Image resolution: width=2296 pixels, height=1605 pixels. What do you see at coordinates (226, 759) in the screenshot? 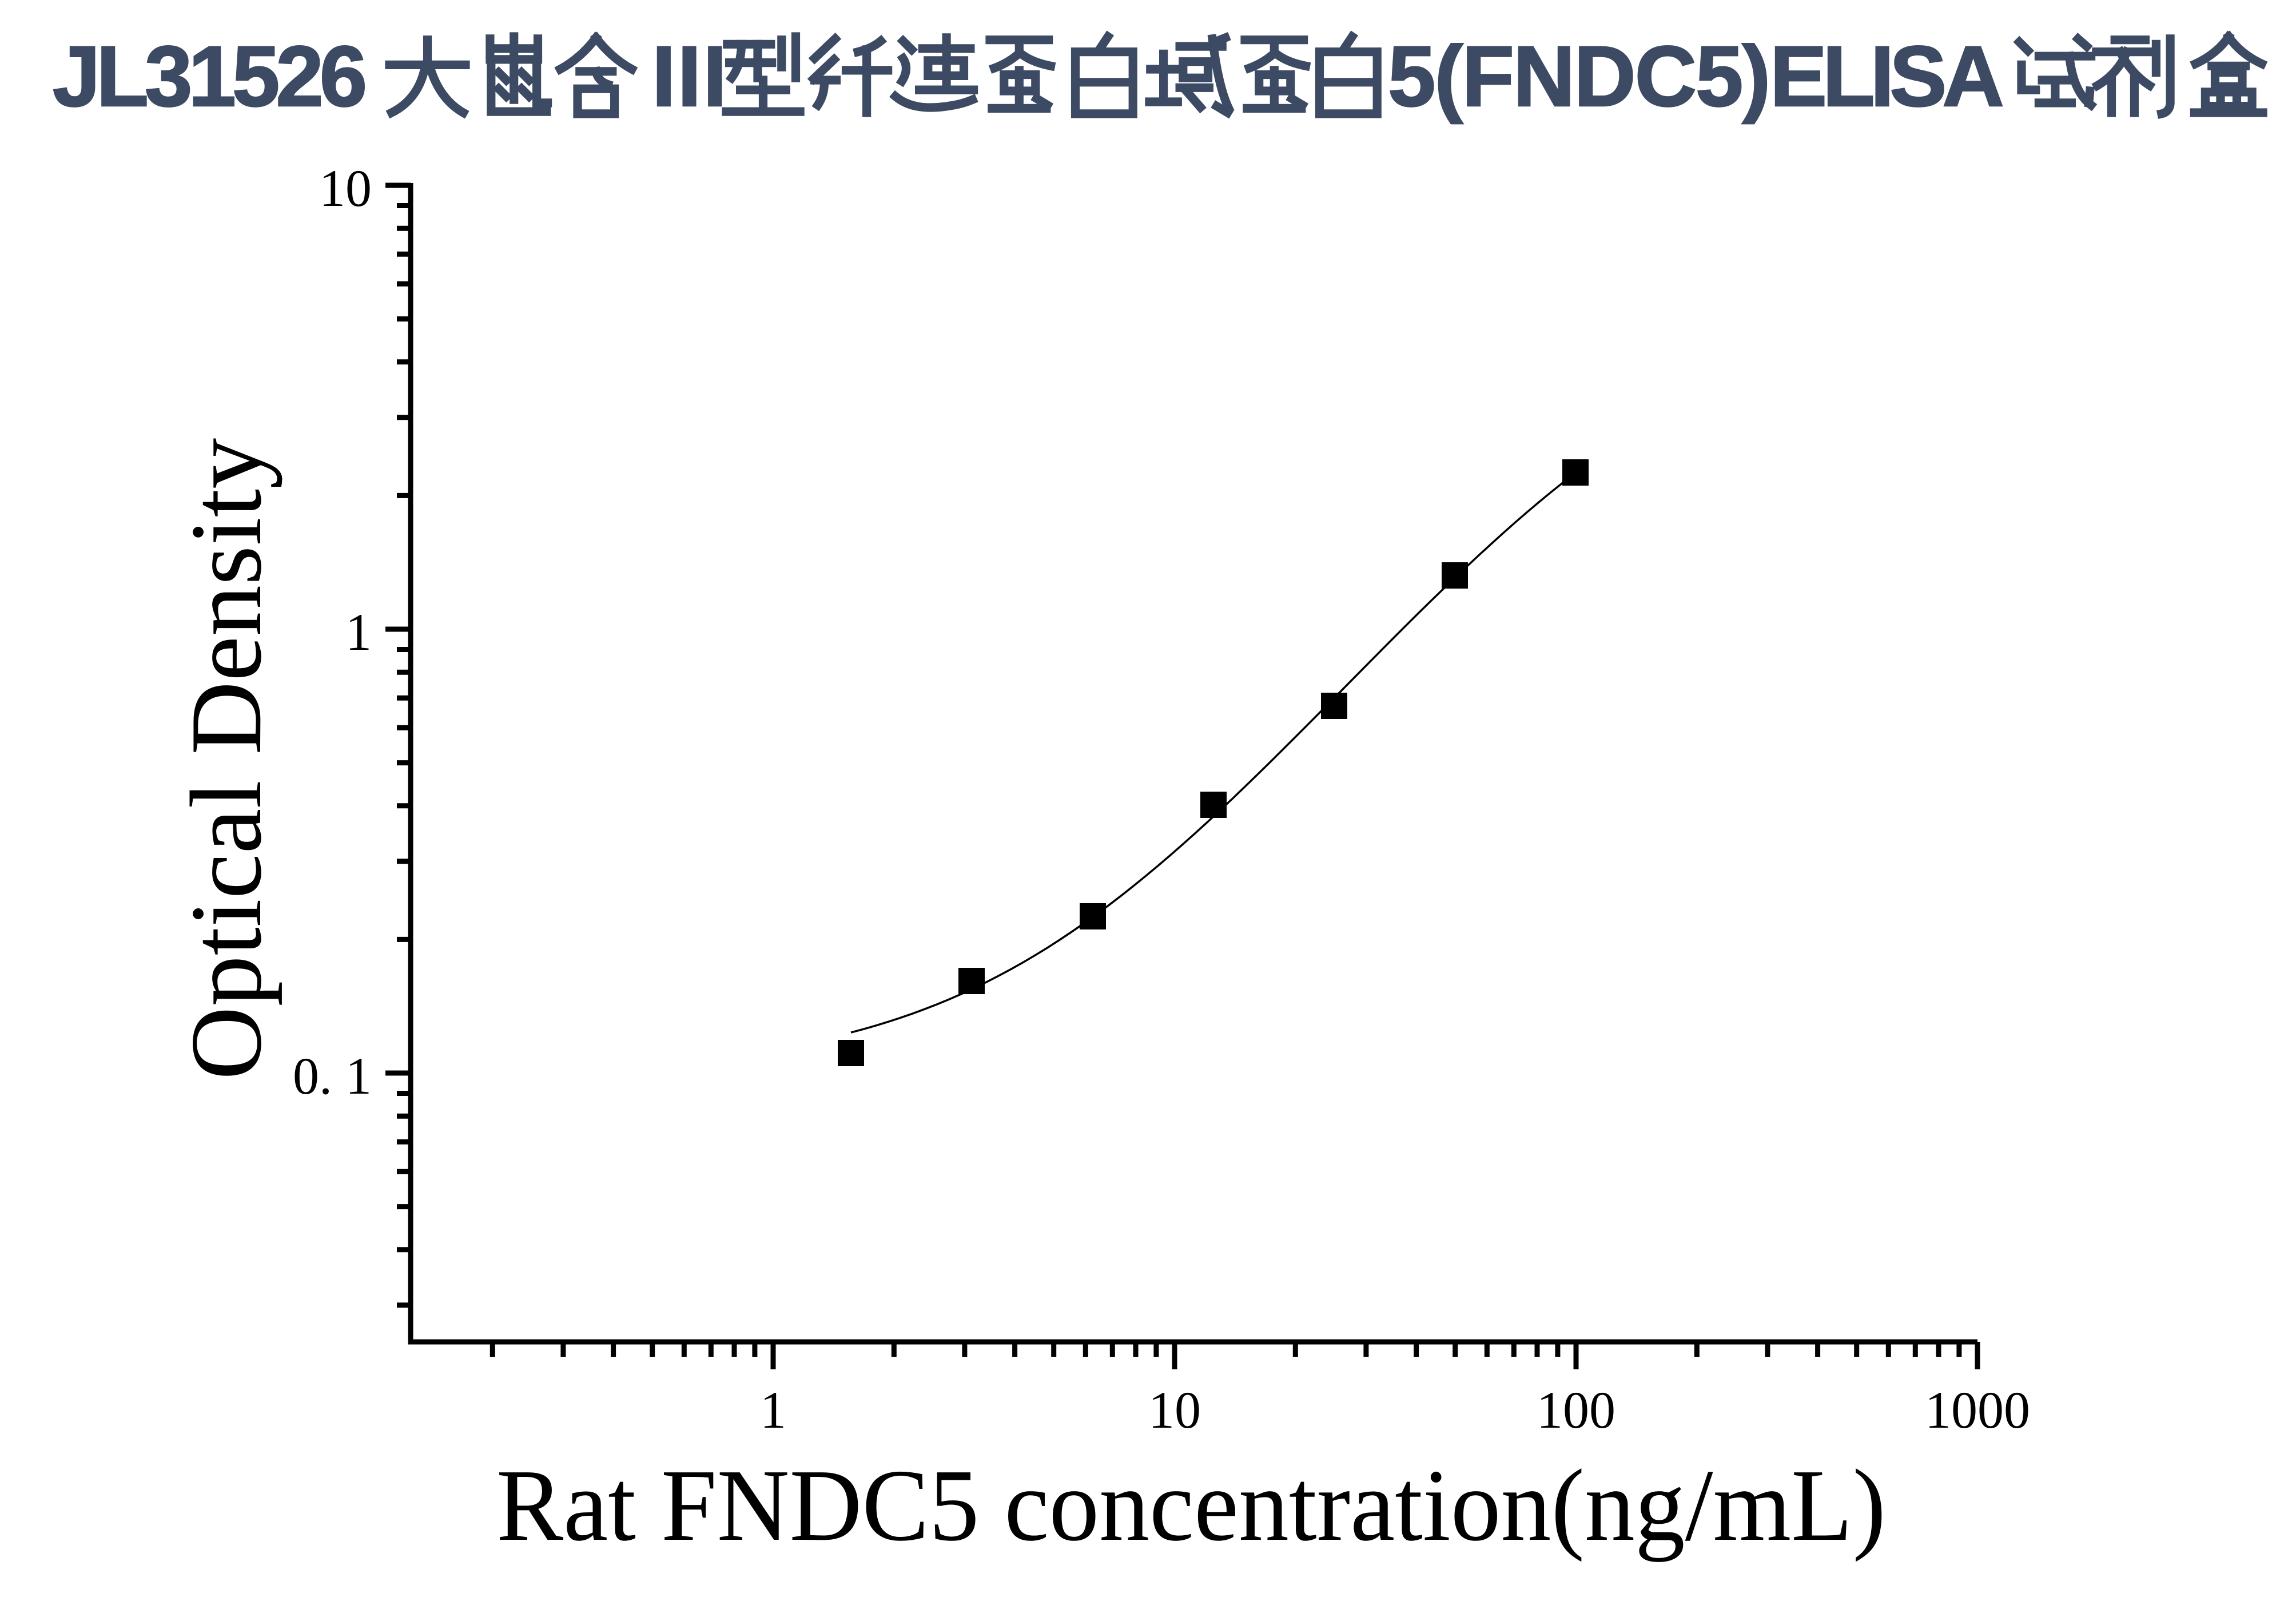
I see `svg-text: Optical Density` at bounding box center [226, 759].